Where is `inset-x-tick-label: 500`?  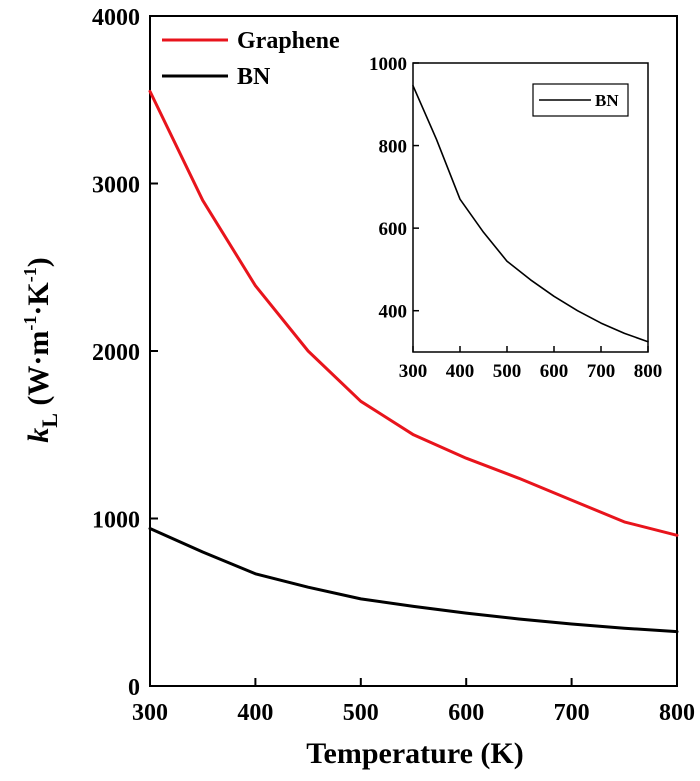
inset-x-tick-label: 500 is located at coordinates (507, 371).